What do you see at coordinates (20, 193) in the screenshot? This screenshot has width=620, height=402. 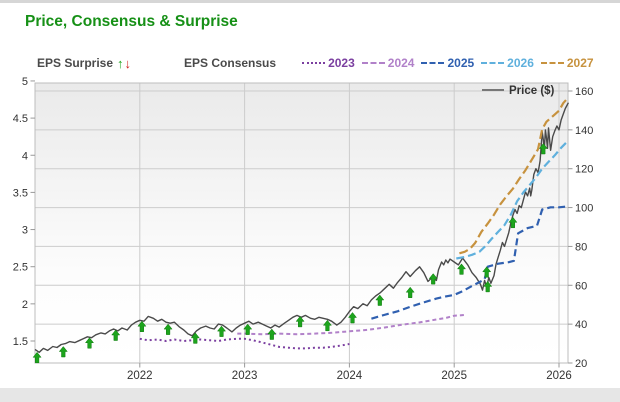 I see `left-axis-tick: 3.5` at bounding box center [20, 193].